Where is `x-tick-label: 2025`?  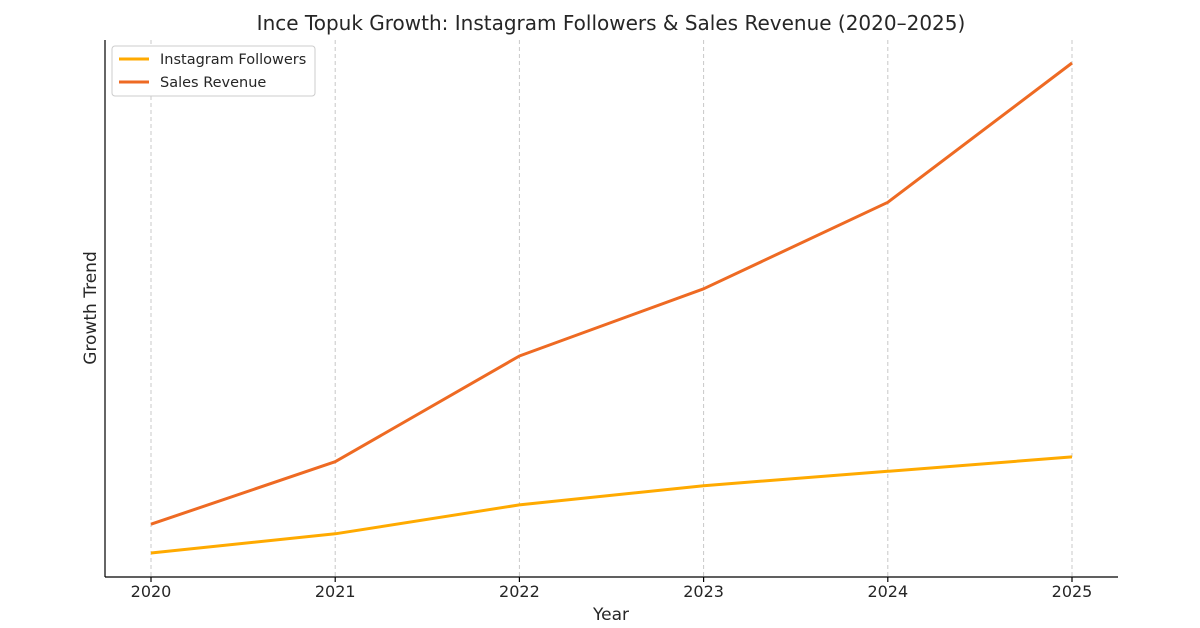 x-tick-label: 2025 is located at coordinates (1072, 591).